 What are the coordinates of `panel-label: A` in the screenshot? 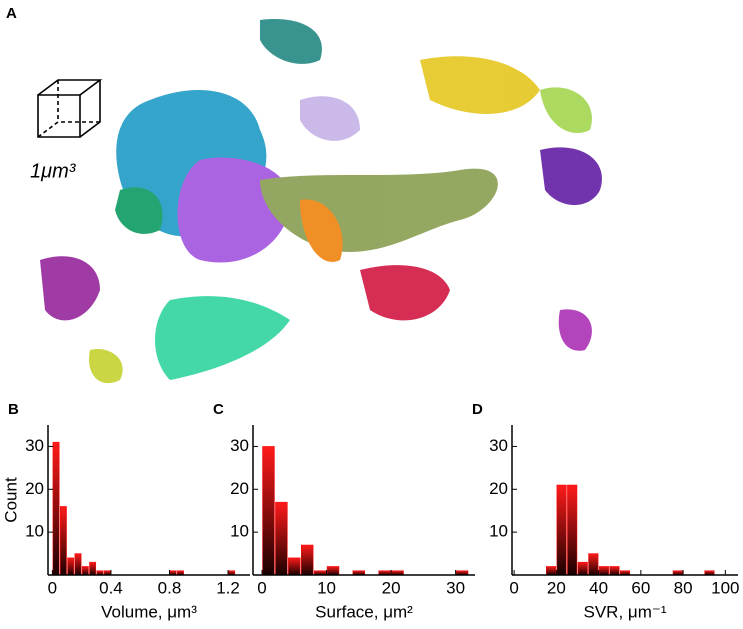 It's located at (11, 13).